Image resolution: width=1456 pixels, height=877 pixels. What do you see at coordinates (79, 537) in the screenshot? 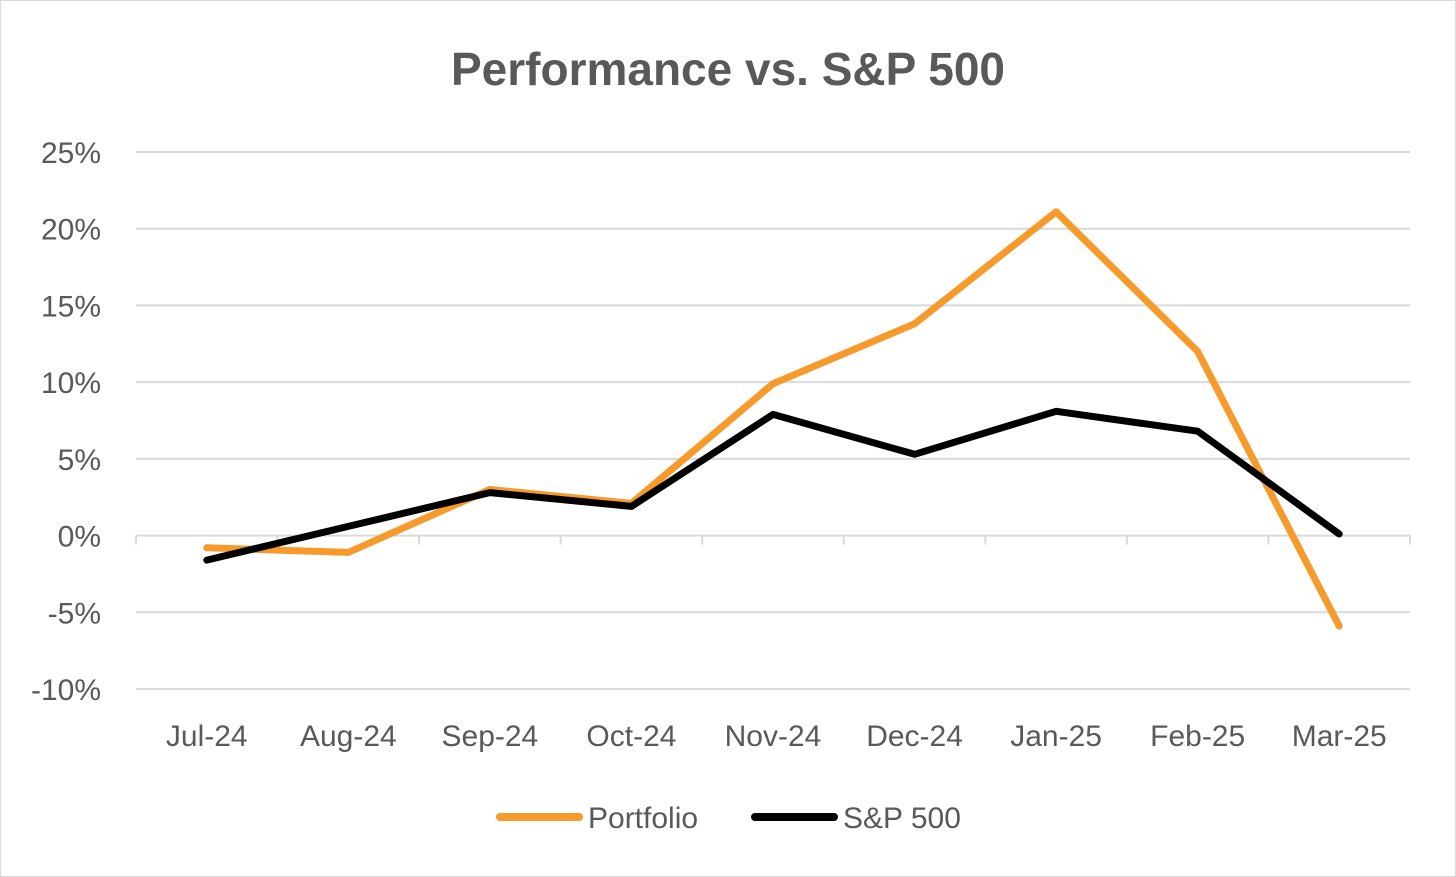
I see `y-tick-label: 0%` at bounding box center [79, 537].